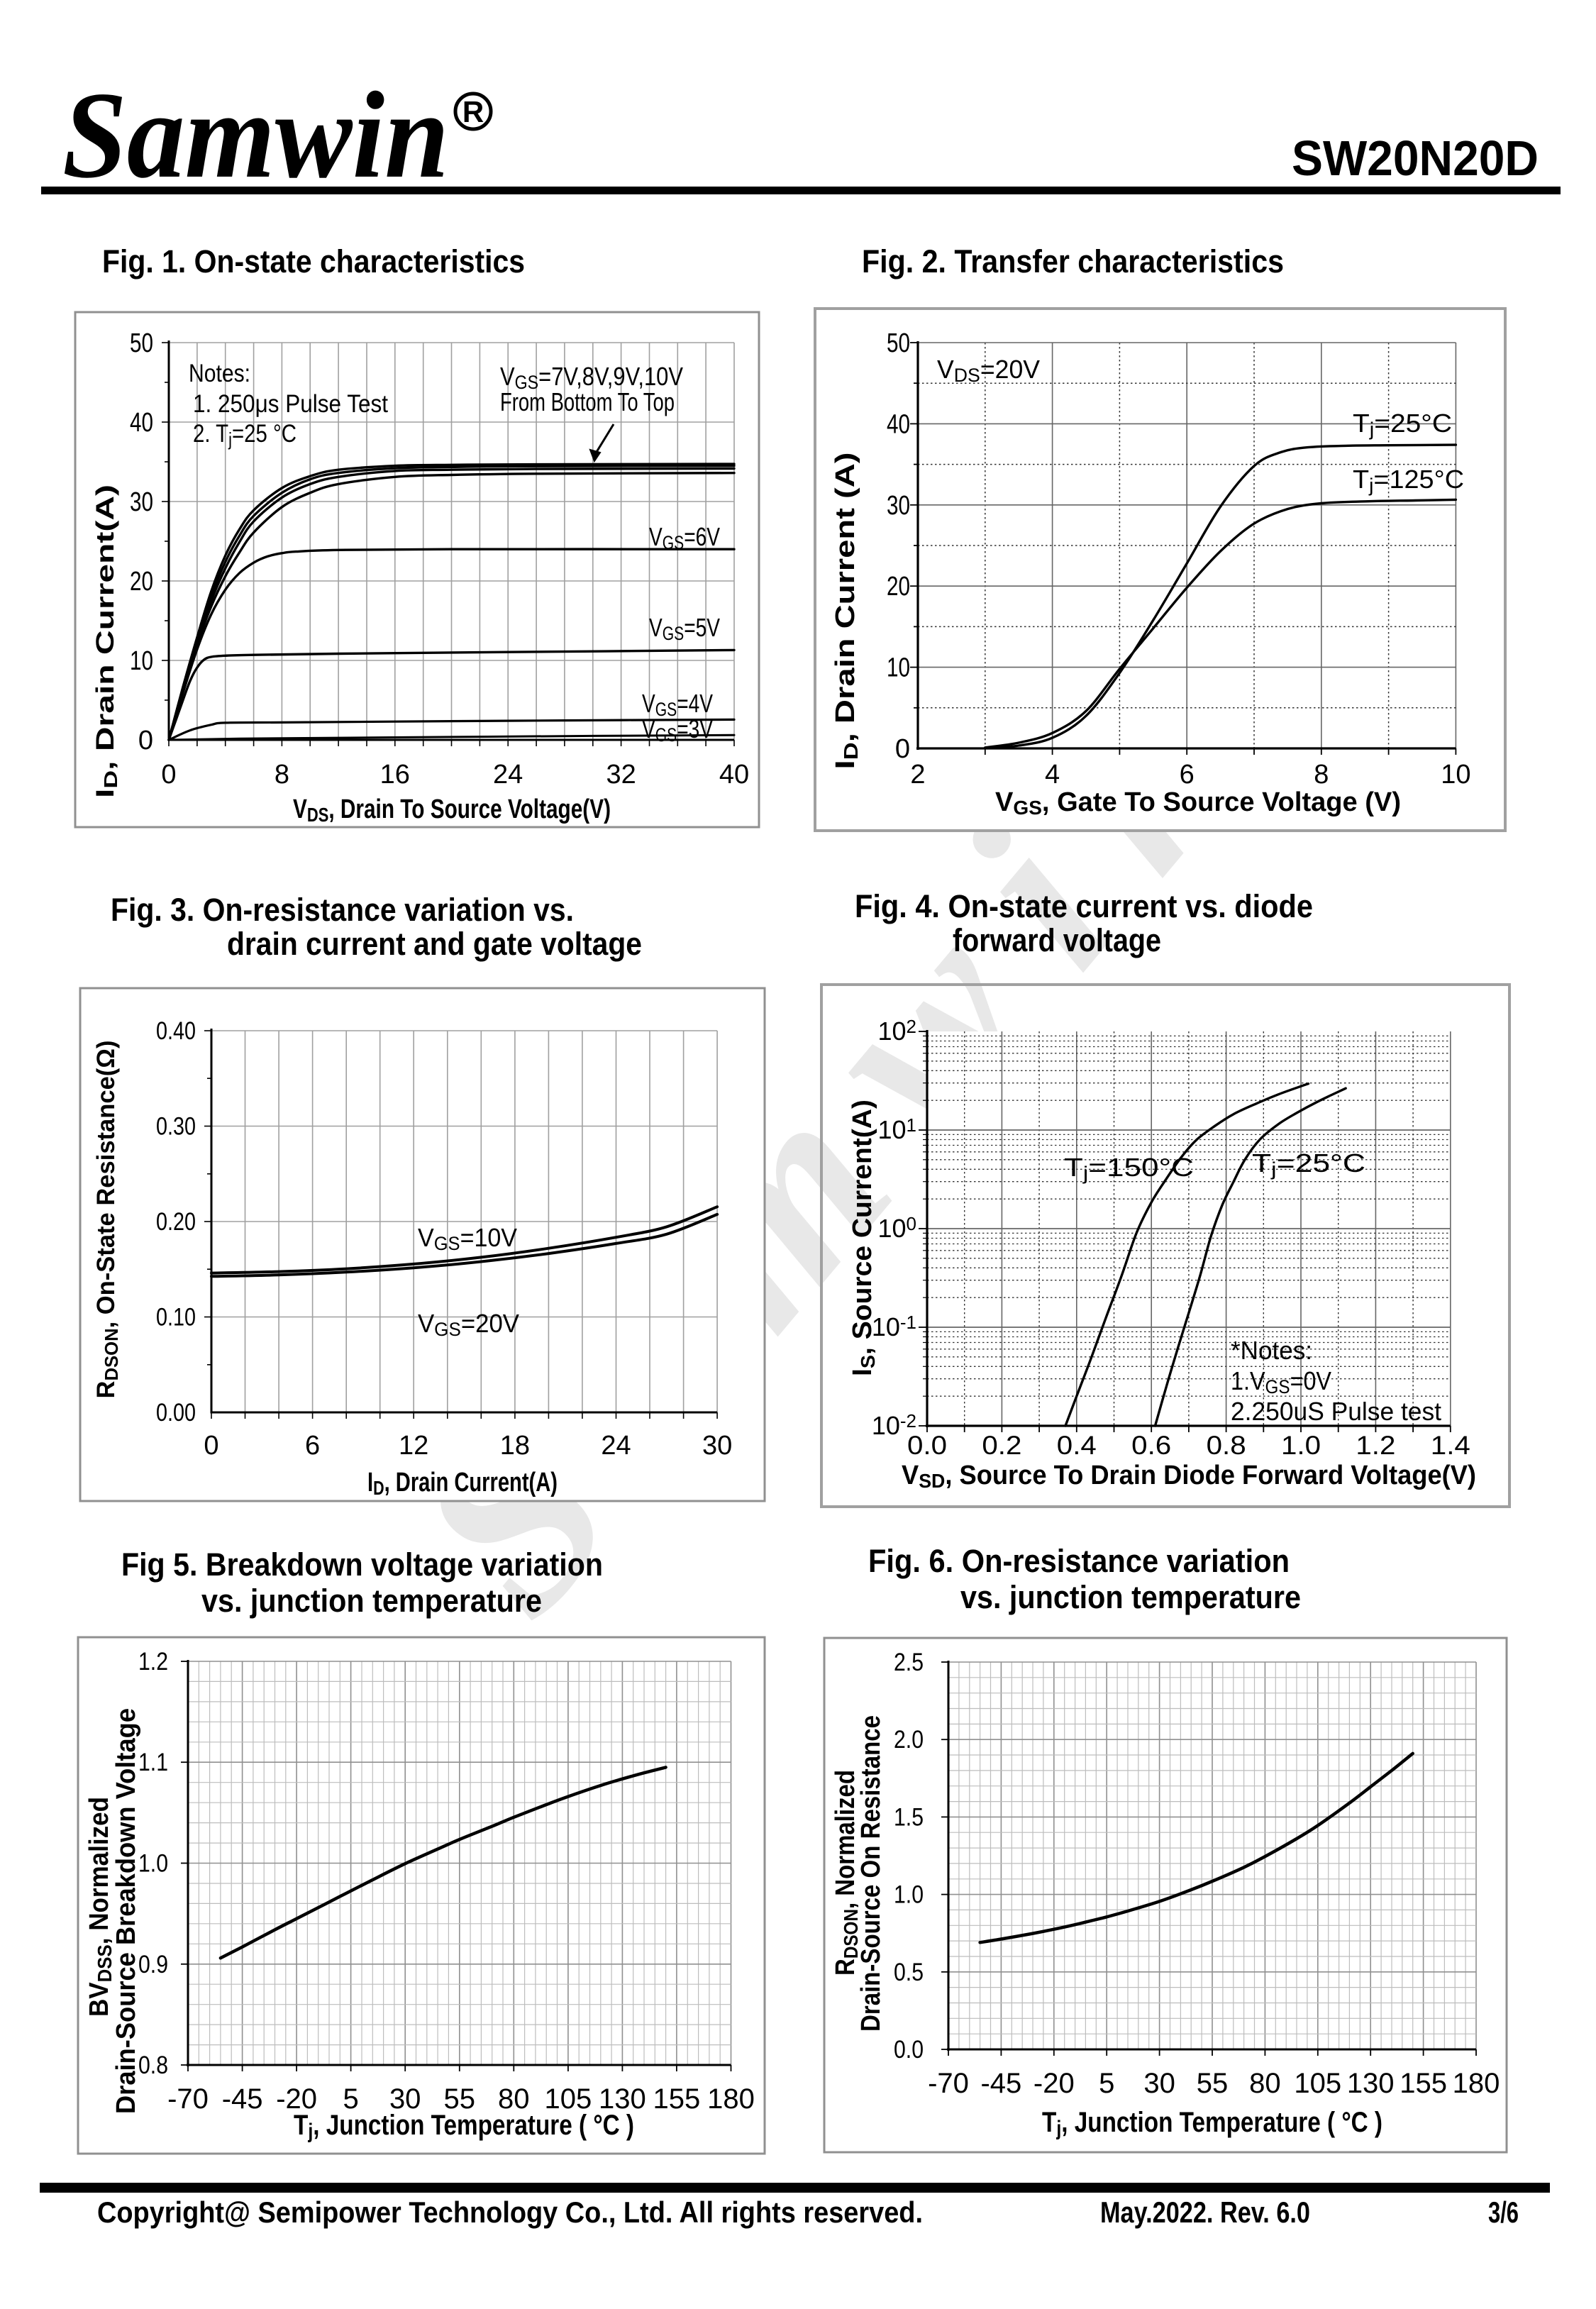  I want to click on svg-text: 0.6, so click(1151, 1445).